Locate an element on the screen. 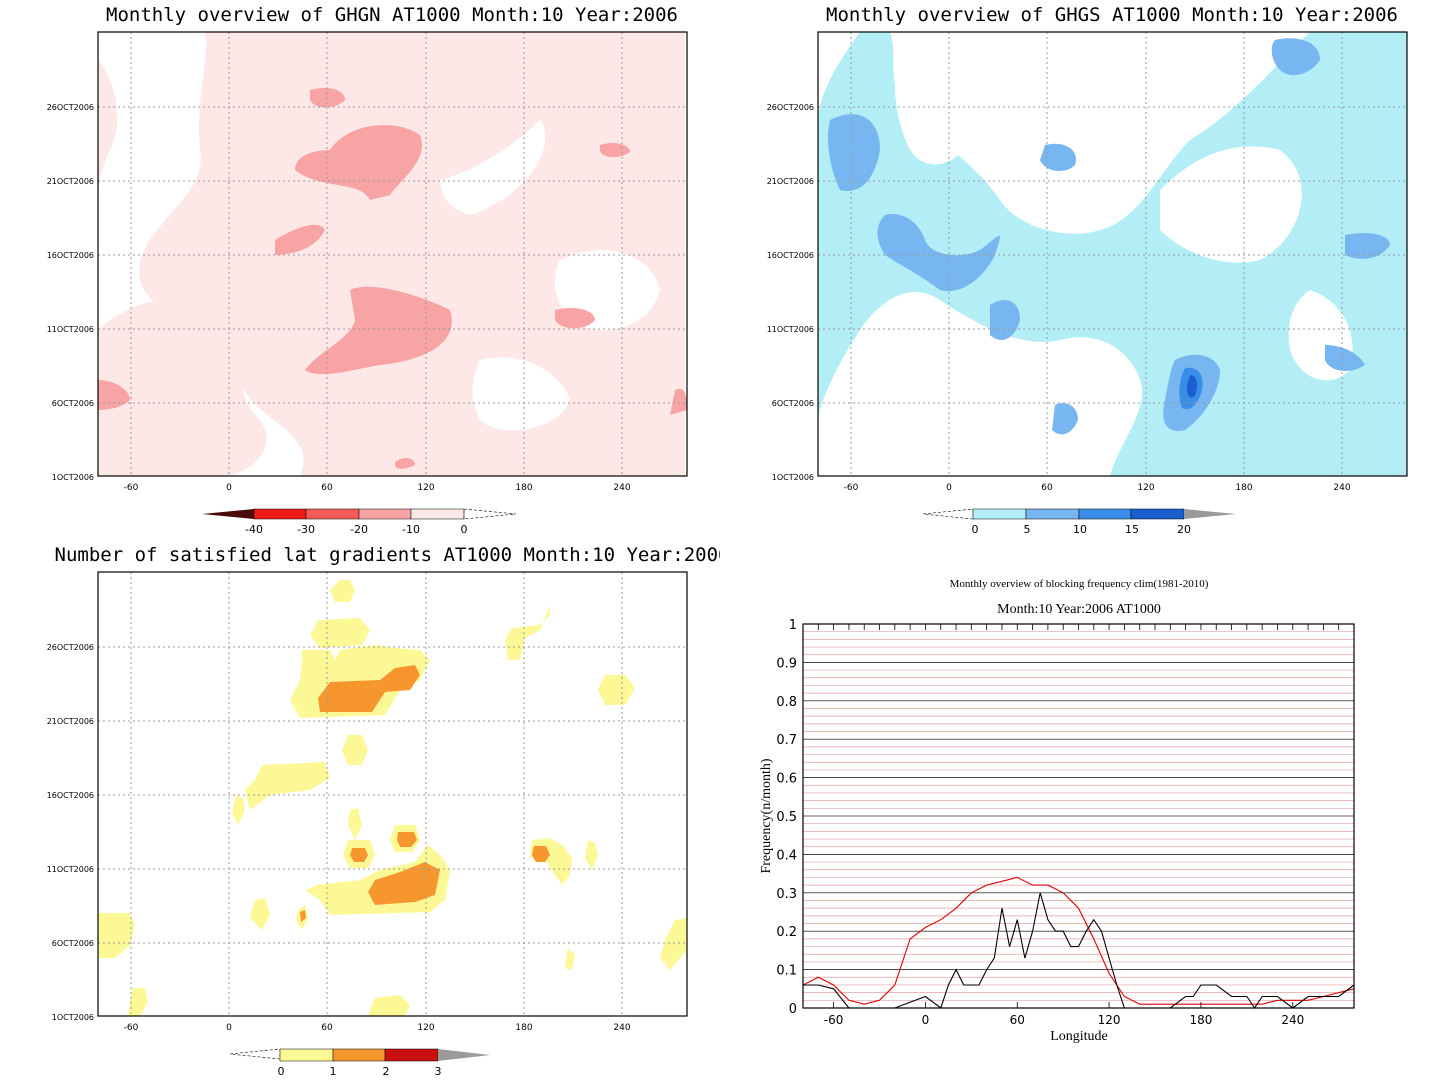 The image size is (1440, 1091). colorbar-label: 3 is located at coordinates (438, 1071).